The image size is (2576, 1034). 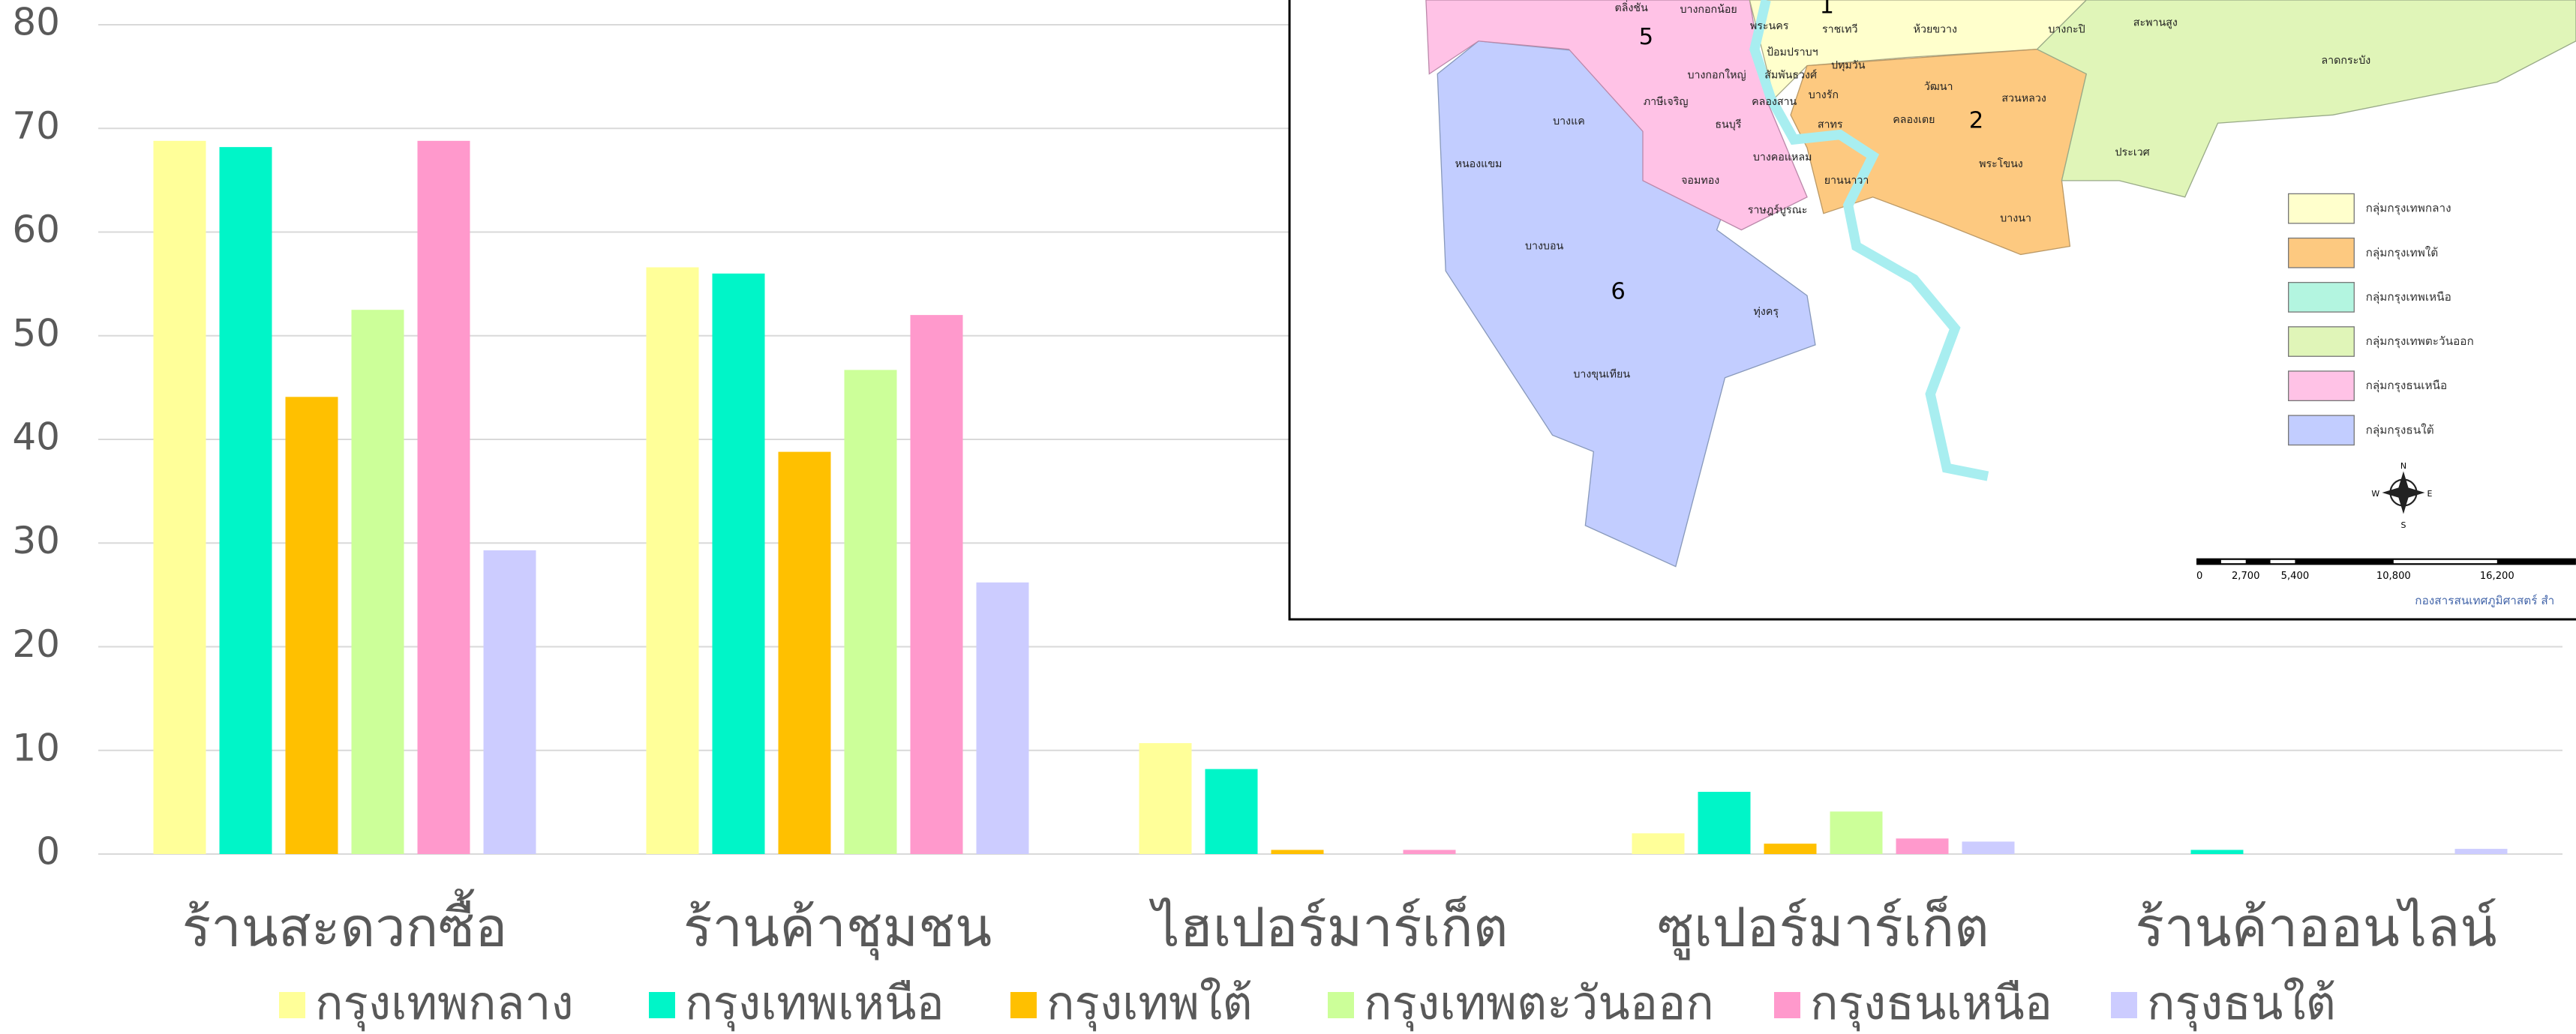 I want to click on scale-bar, so click(x=2386, y=562).